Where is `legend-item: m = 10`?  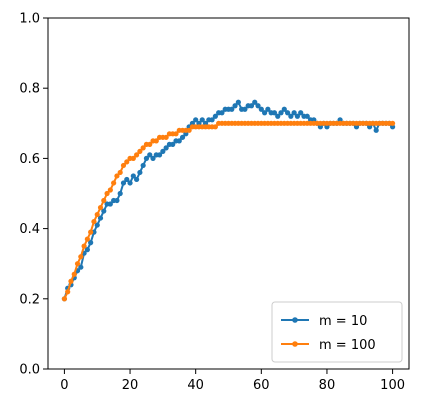
legend-item: m = 10 is located at coordinates (324, 321).